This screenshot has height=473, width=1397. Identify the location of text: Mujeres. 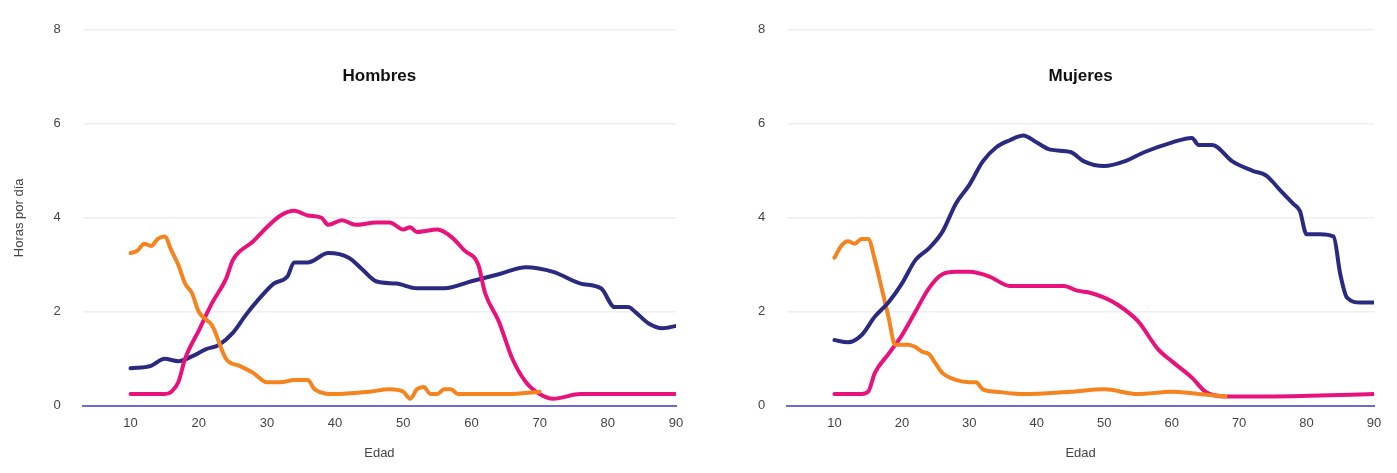
(1080, 76).